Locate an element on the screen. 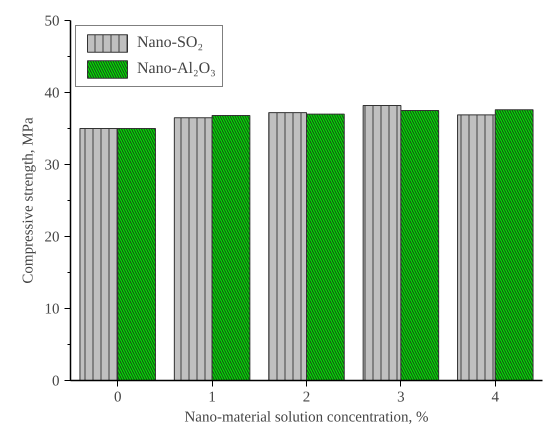  y-tick-label: 40 is located at coordinates (52, 94).